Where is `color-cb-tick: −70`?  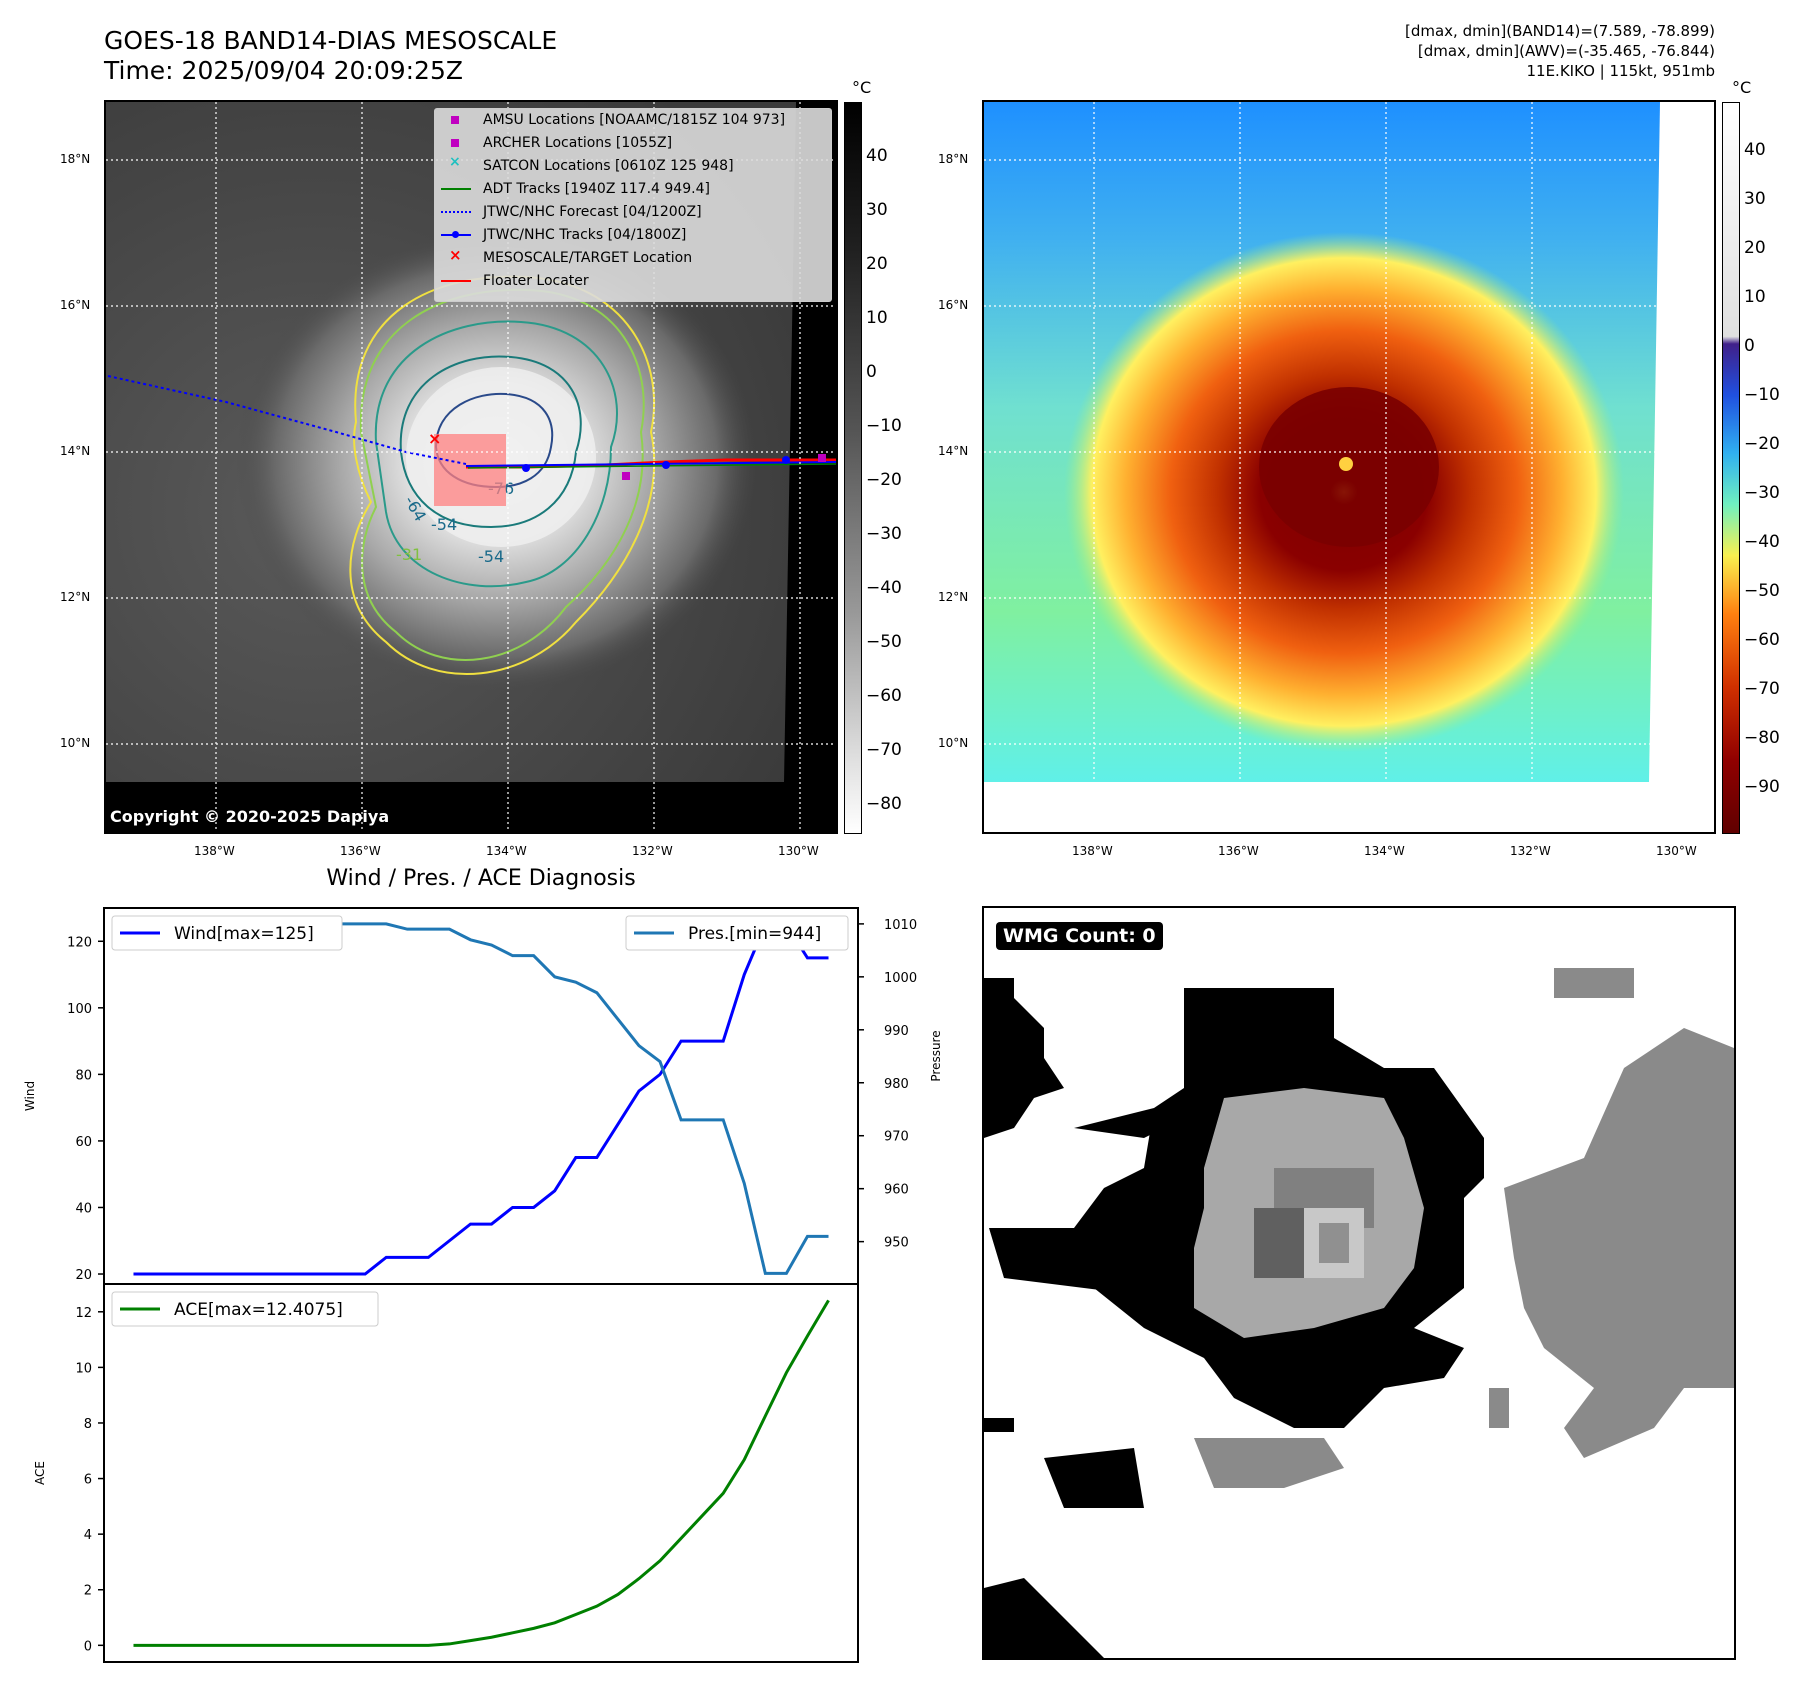
color-cb-tick: −70 is located at coordinates (1762, 689).